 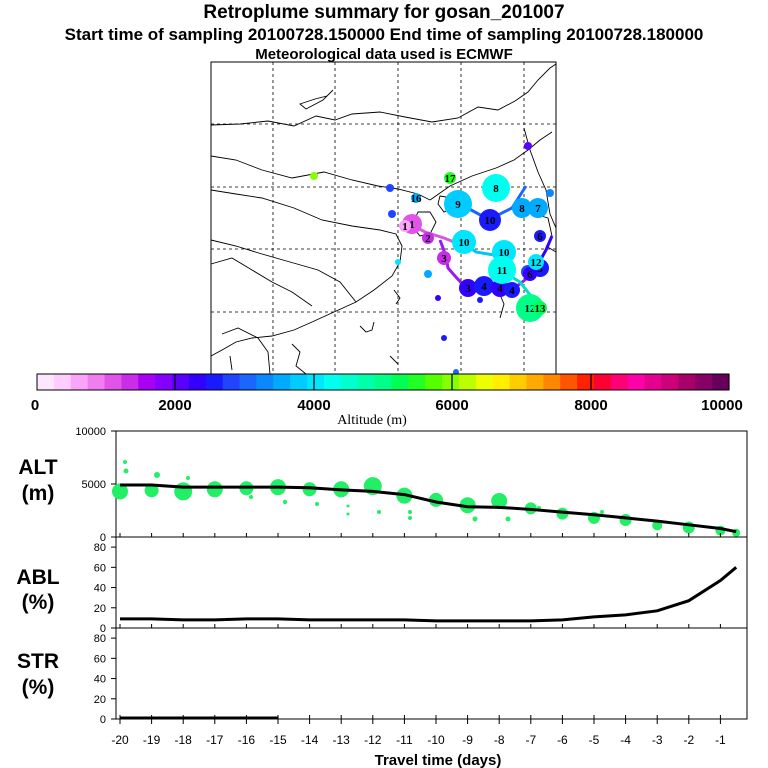 What do you see at coordinates (313, 405) in the screenshot?
I see `colorbar-tick-label: 4000` at bounding box center [313, 405].